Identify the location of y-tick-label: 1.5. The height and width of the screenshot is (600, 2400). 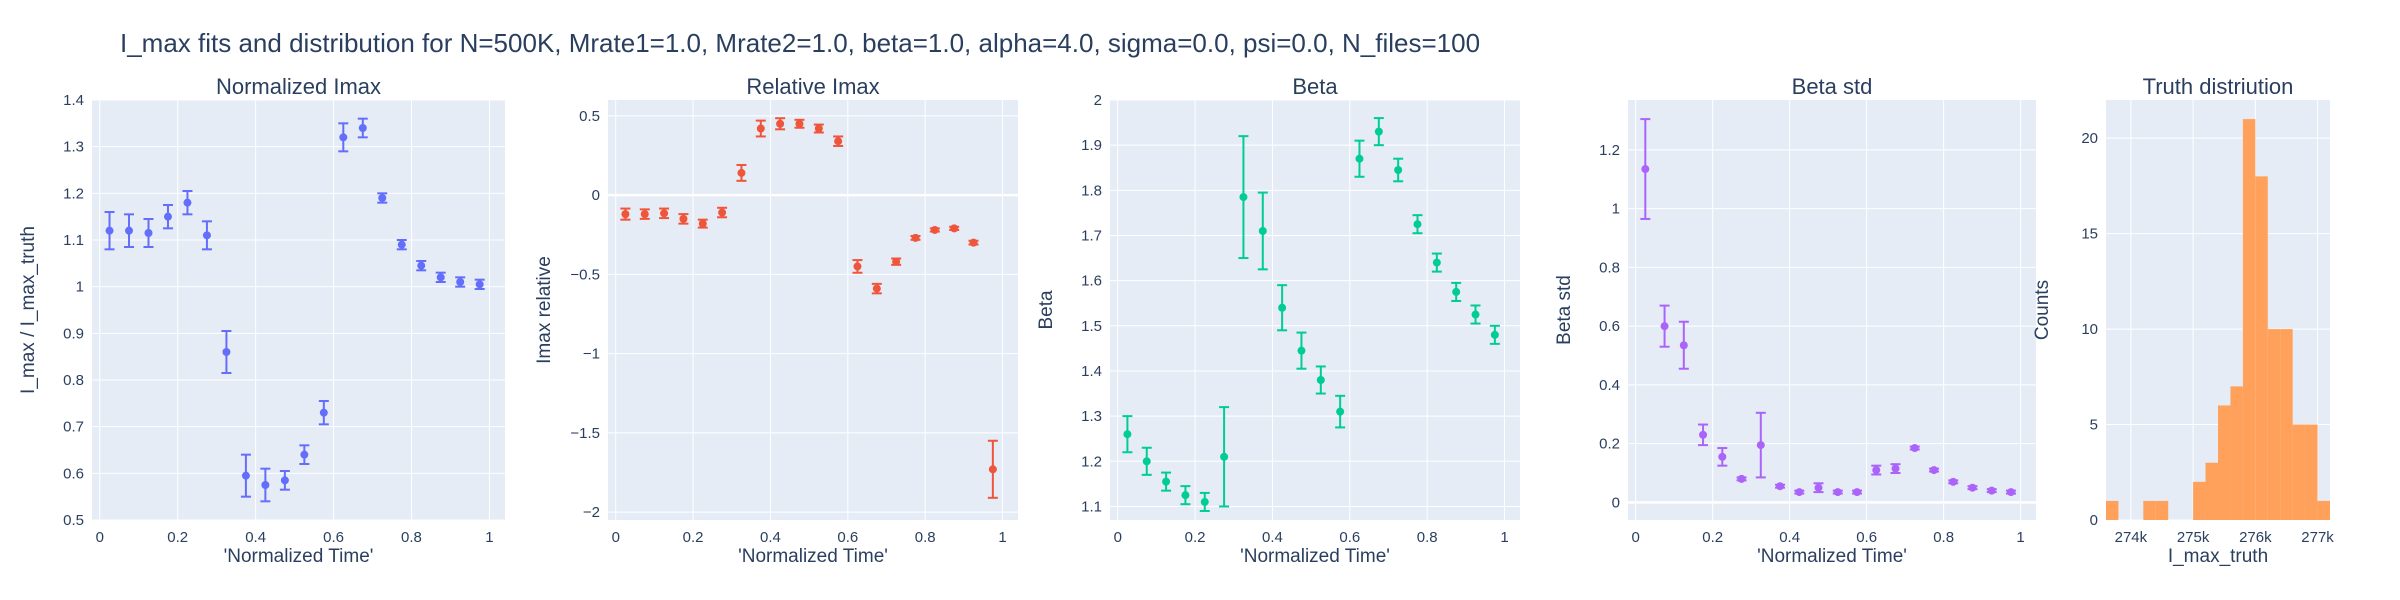
(1091, 326).